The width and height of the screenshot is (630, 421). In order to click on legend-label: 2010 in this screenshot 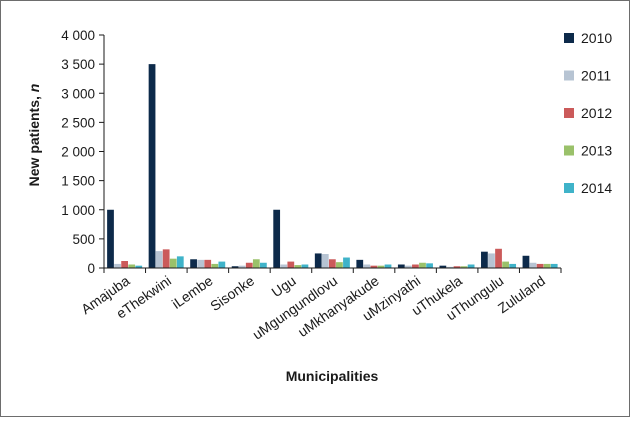, I will do `click(596, 38)`.